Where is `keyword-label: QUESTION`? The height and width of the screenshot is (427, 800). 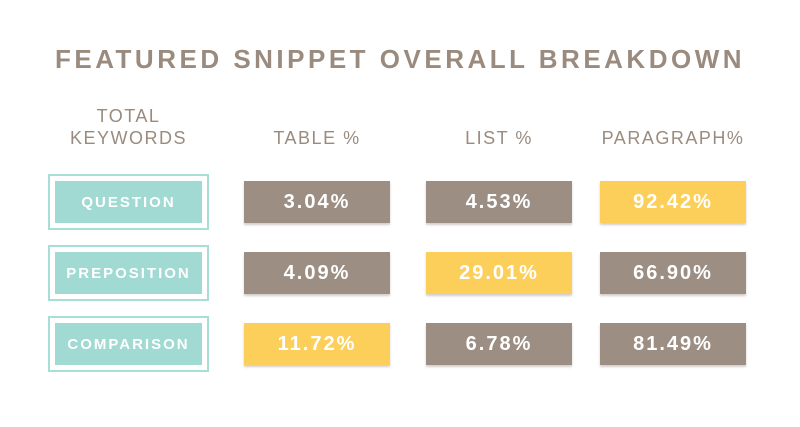 keyword-label: QUESTION is located at coordinates (128, 202).